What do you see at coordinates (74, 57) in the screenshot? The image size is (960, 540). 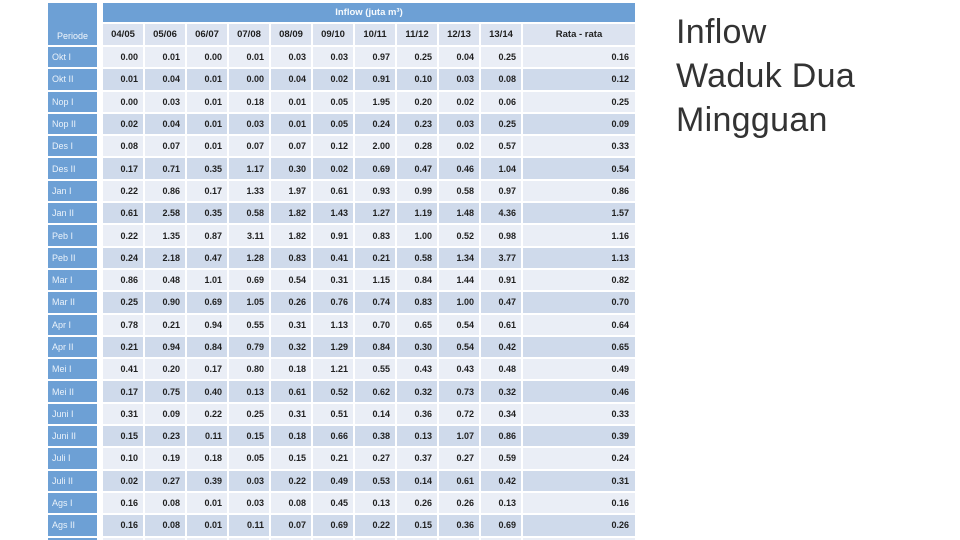 I see `period-label: Okt I` at bounding box center [74, 57].